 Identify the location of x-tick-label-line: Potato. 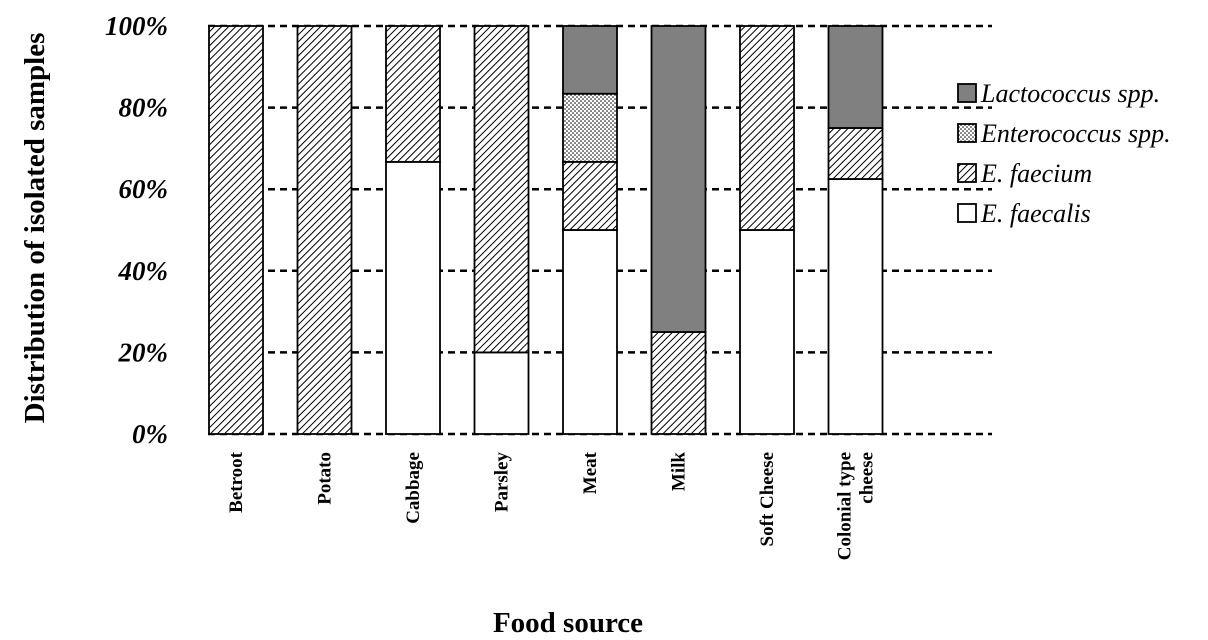
(325, 478).